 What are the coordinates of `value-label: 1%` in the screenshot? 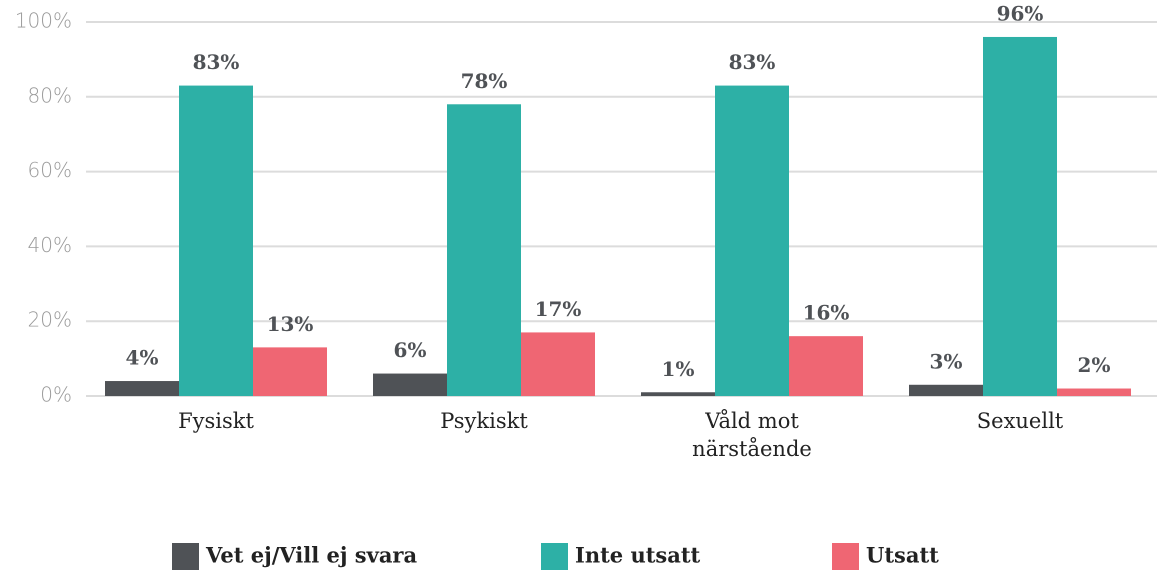 It's located at (678, 369).